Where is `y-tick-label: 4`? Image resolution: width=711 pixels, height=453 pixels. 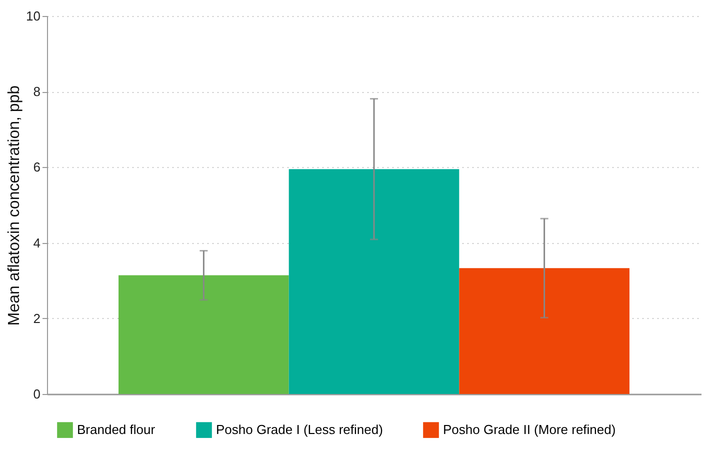
y-tick-label: 4 is located at coordinates (36, 242).